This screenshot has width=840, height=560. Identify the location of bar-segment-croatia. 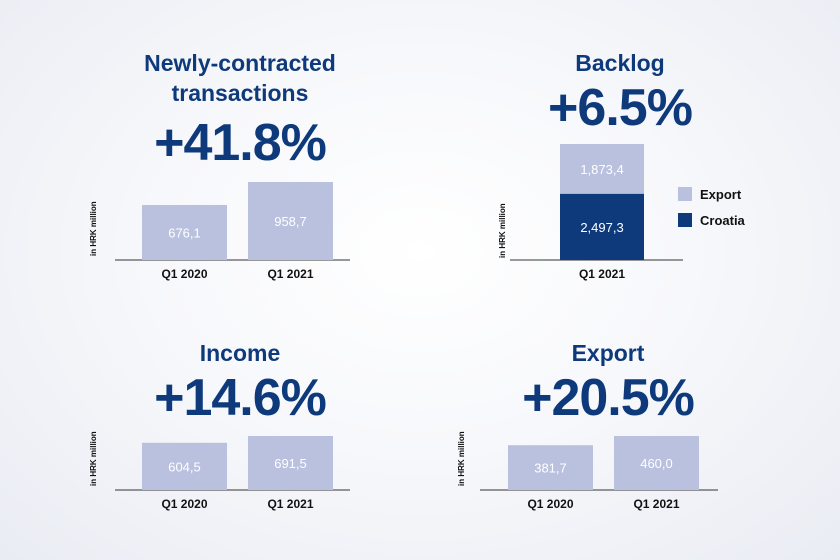
(602, 226).